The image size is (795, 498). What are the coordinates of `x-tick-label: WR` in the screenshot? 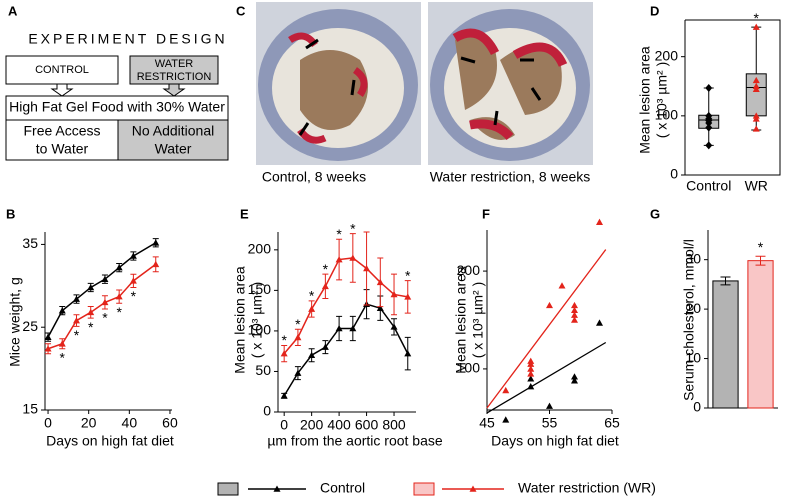 It's located at (756, 186).